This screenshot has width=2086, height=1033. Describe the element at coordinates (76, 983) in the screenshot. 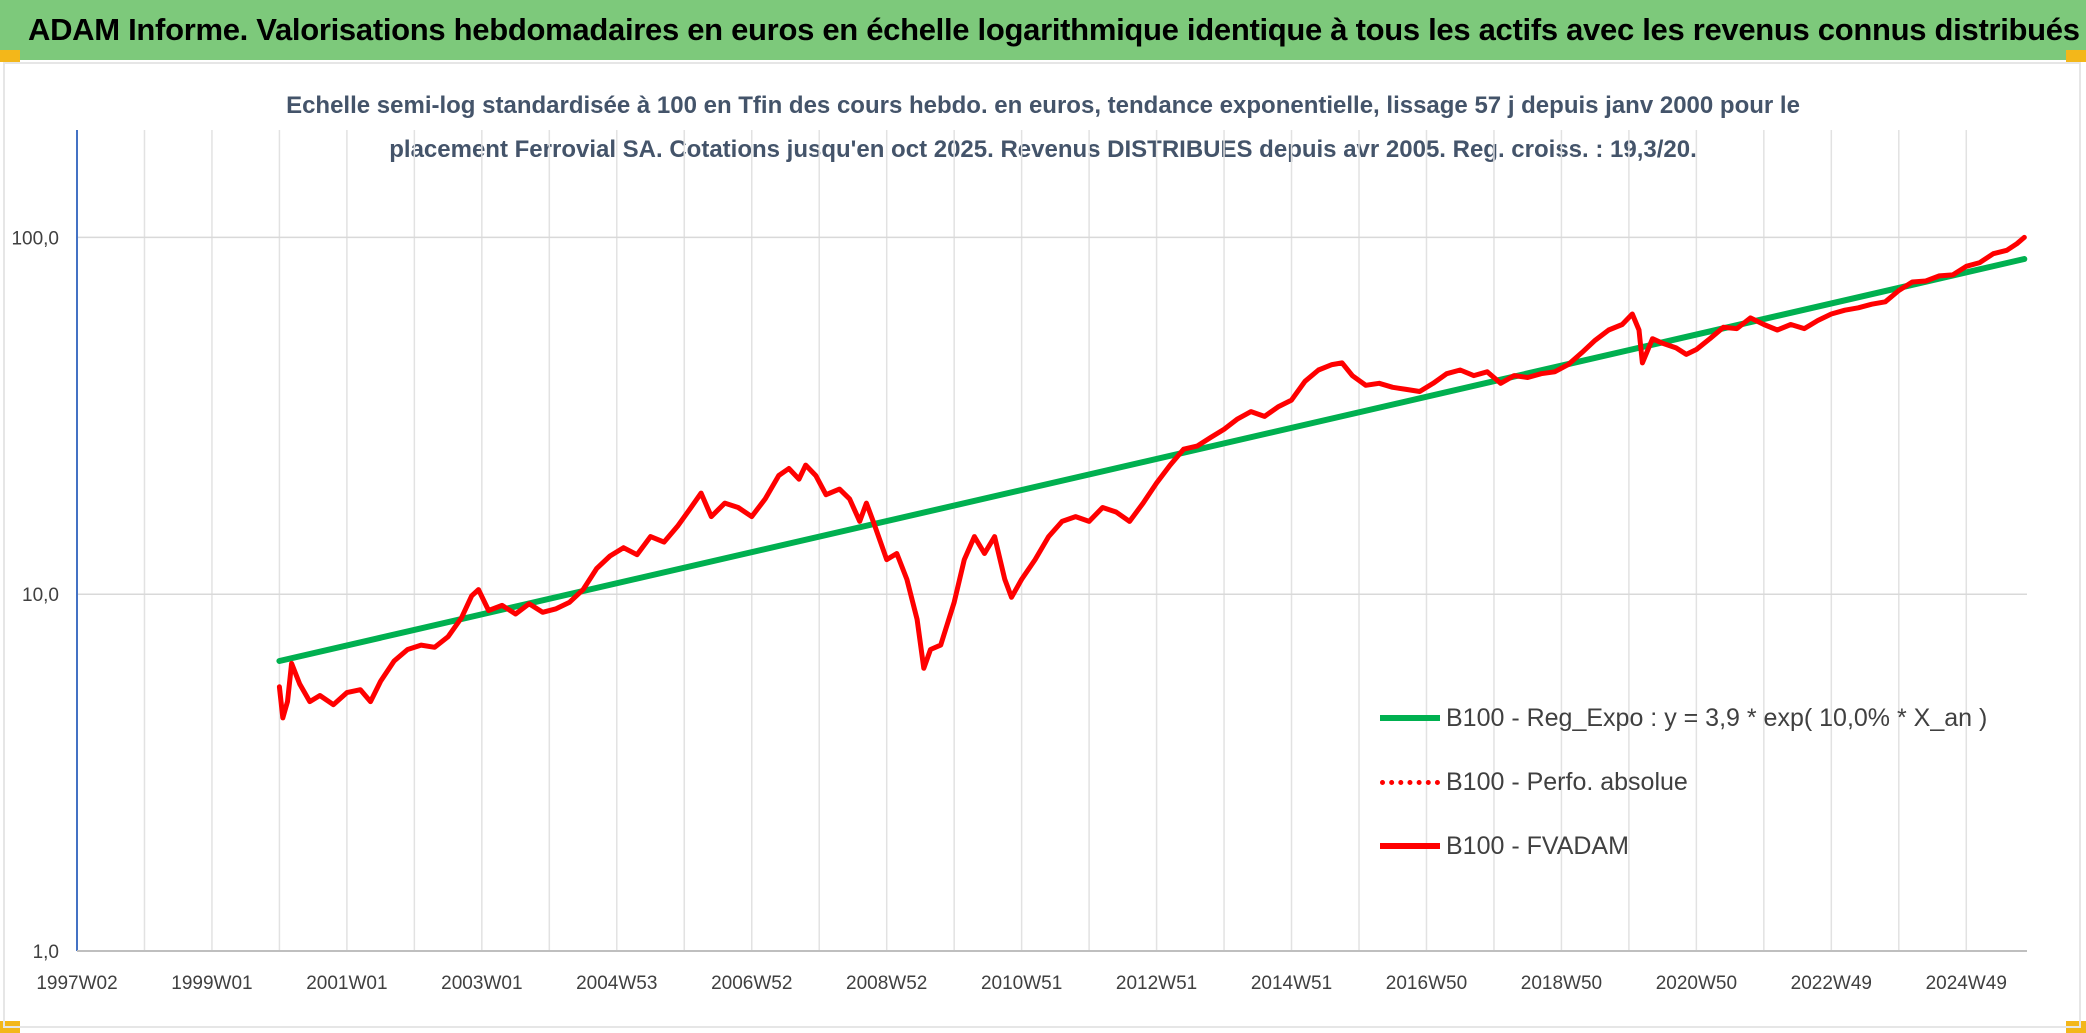

I see `x-tick-label: 1997W02` at that location.